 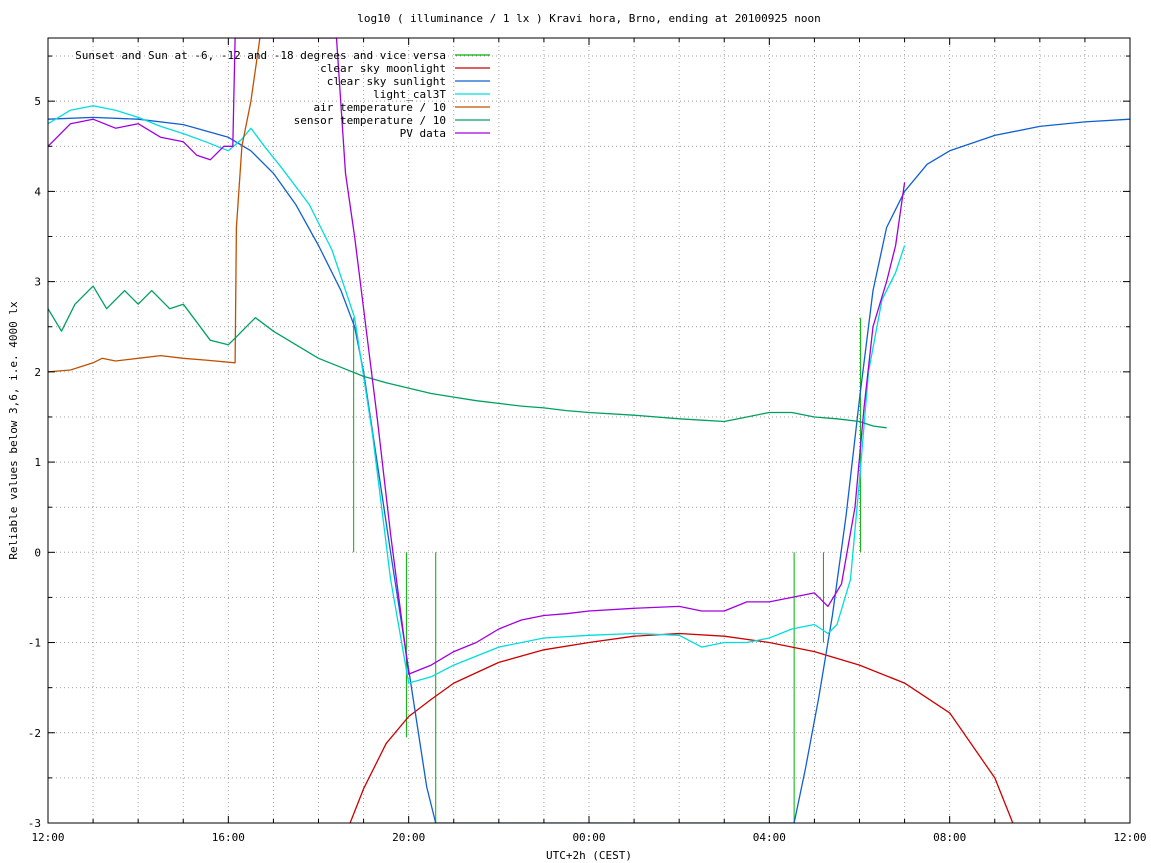 What do you see at coordinates (589, 855) in the screenshot?
I see `x-axis-label: UTC+2h (CEST)` at bounding box center [589, 855].